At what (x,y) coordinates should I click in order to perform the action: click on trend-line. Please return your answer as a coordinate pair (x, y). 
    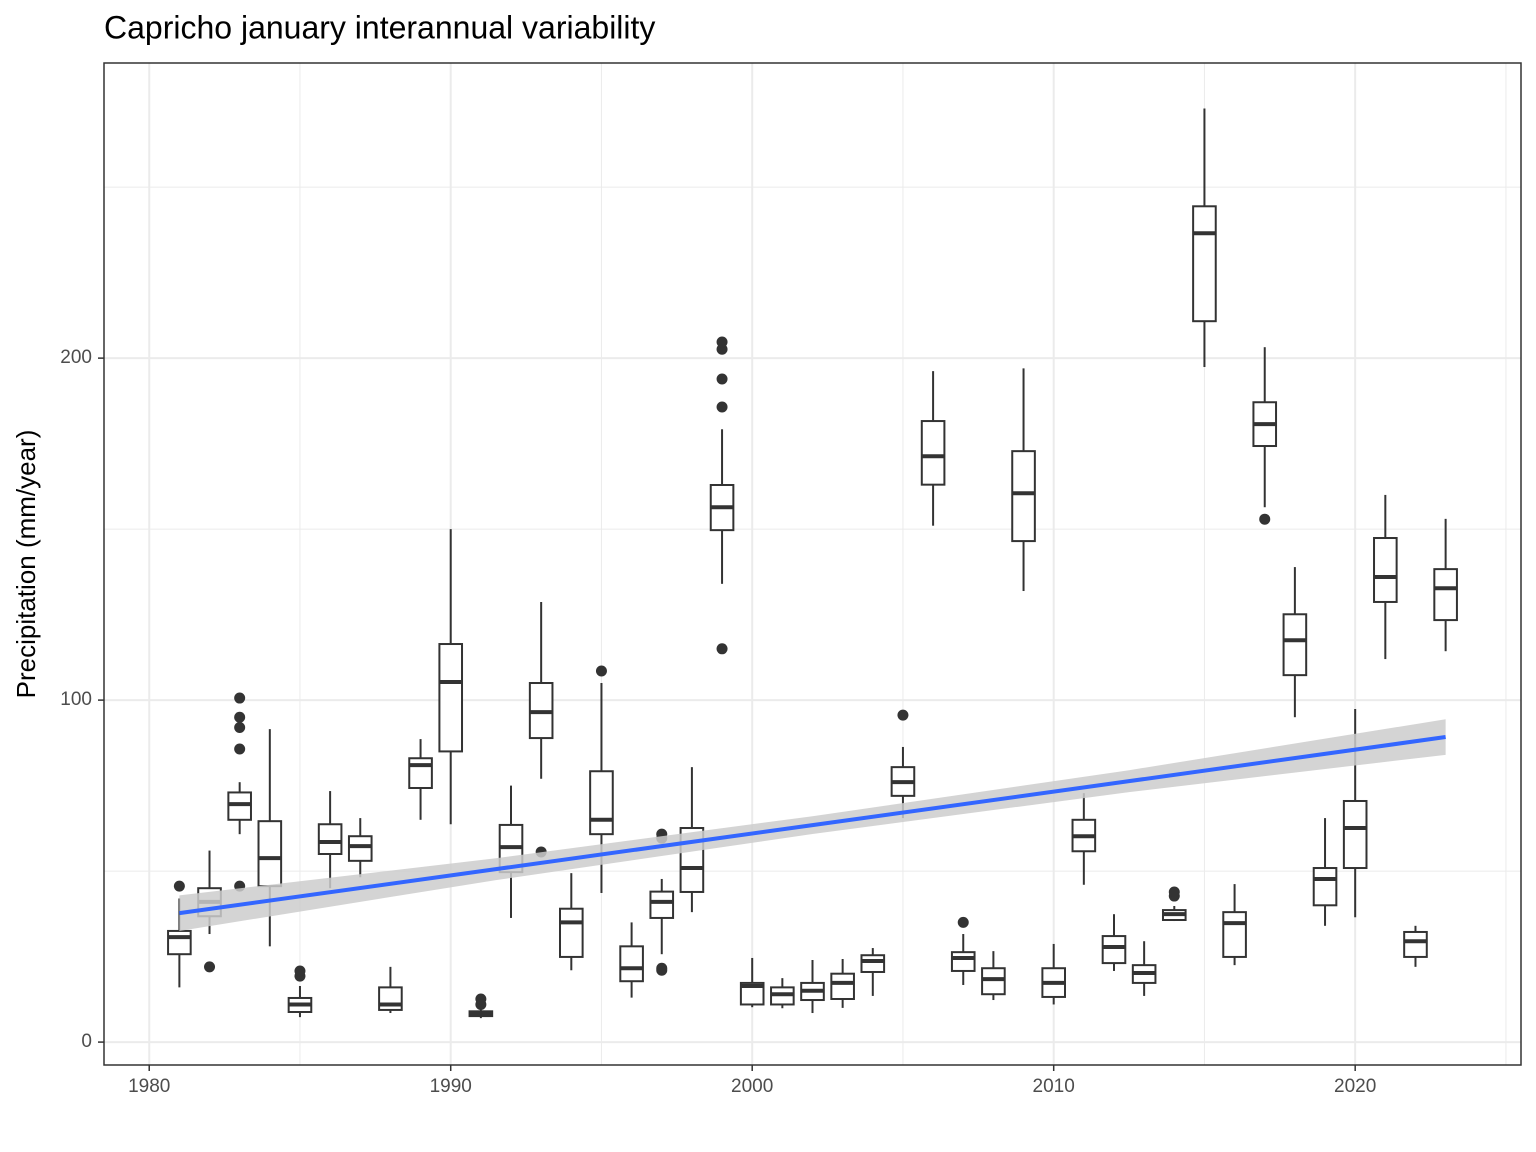
    Looking at the image, I should click on (812, 825).